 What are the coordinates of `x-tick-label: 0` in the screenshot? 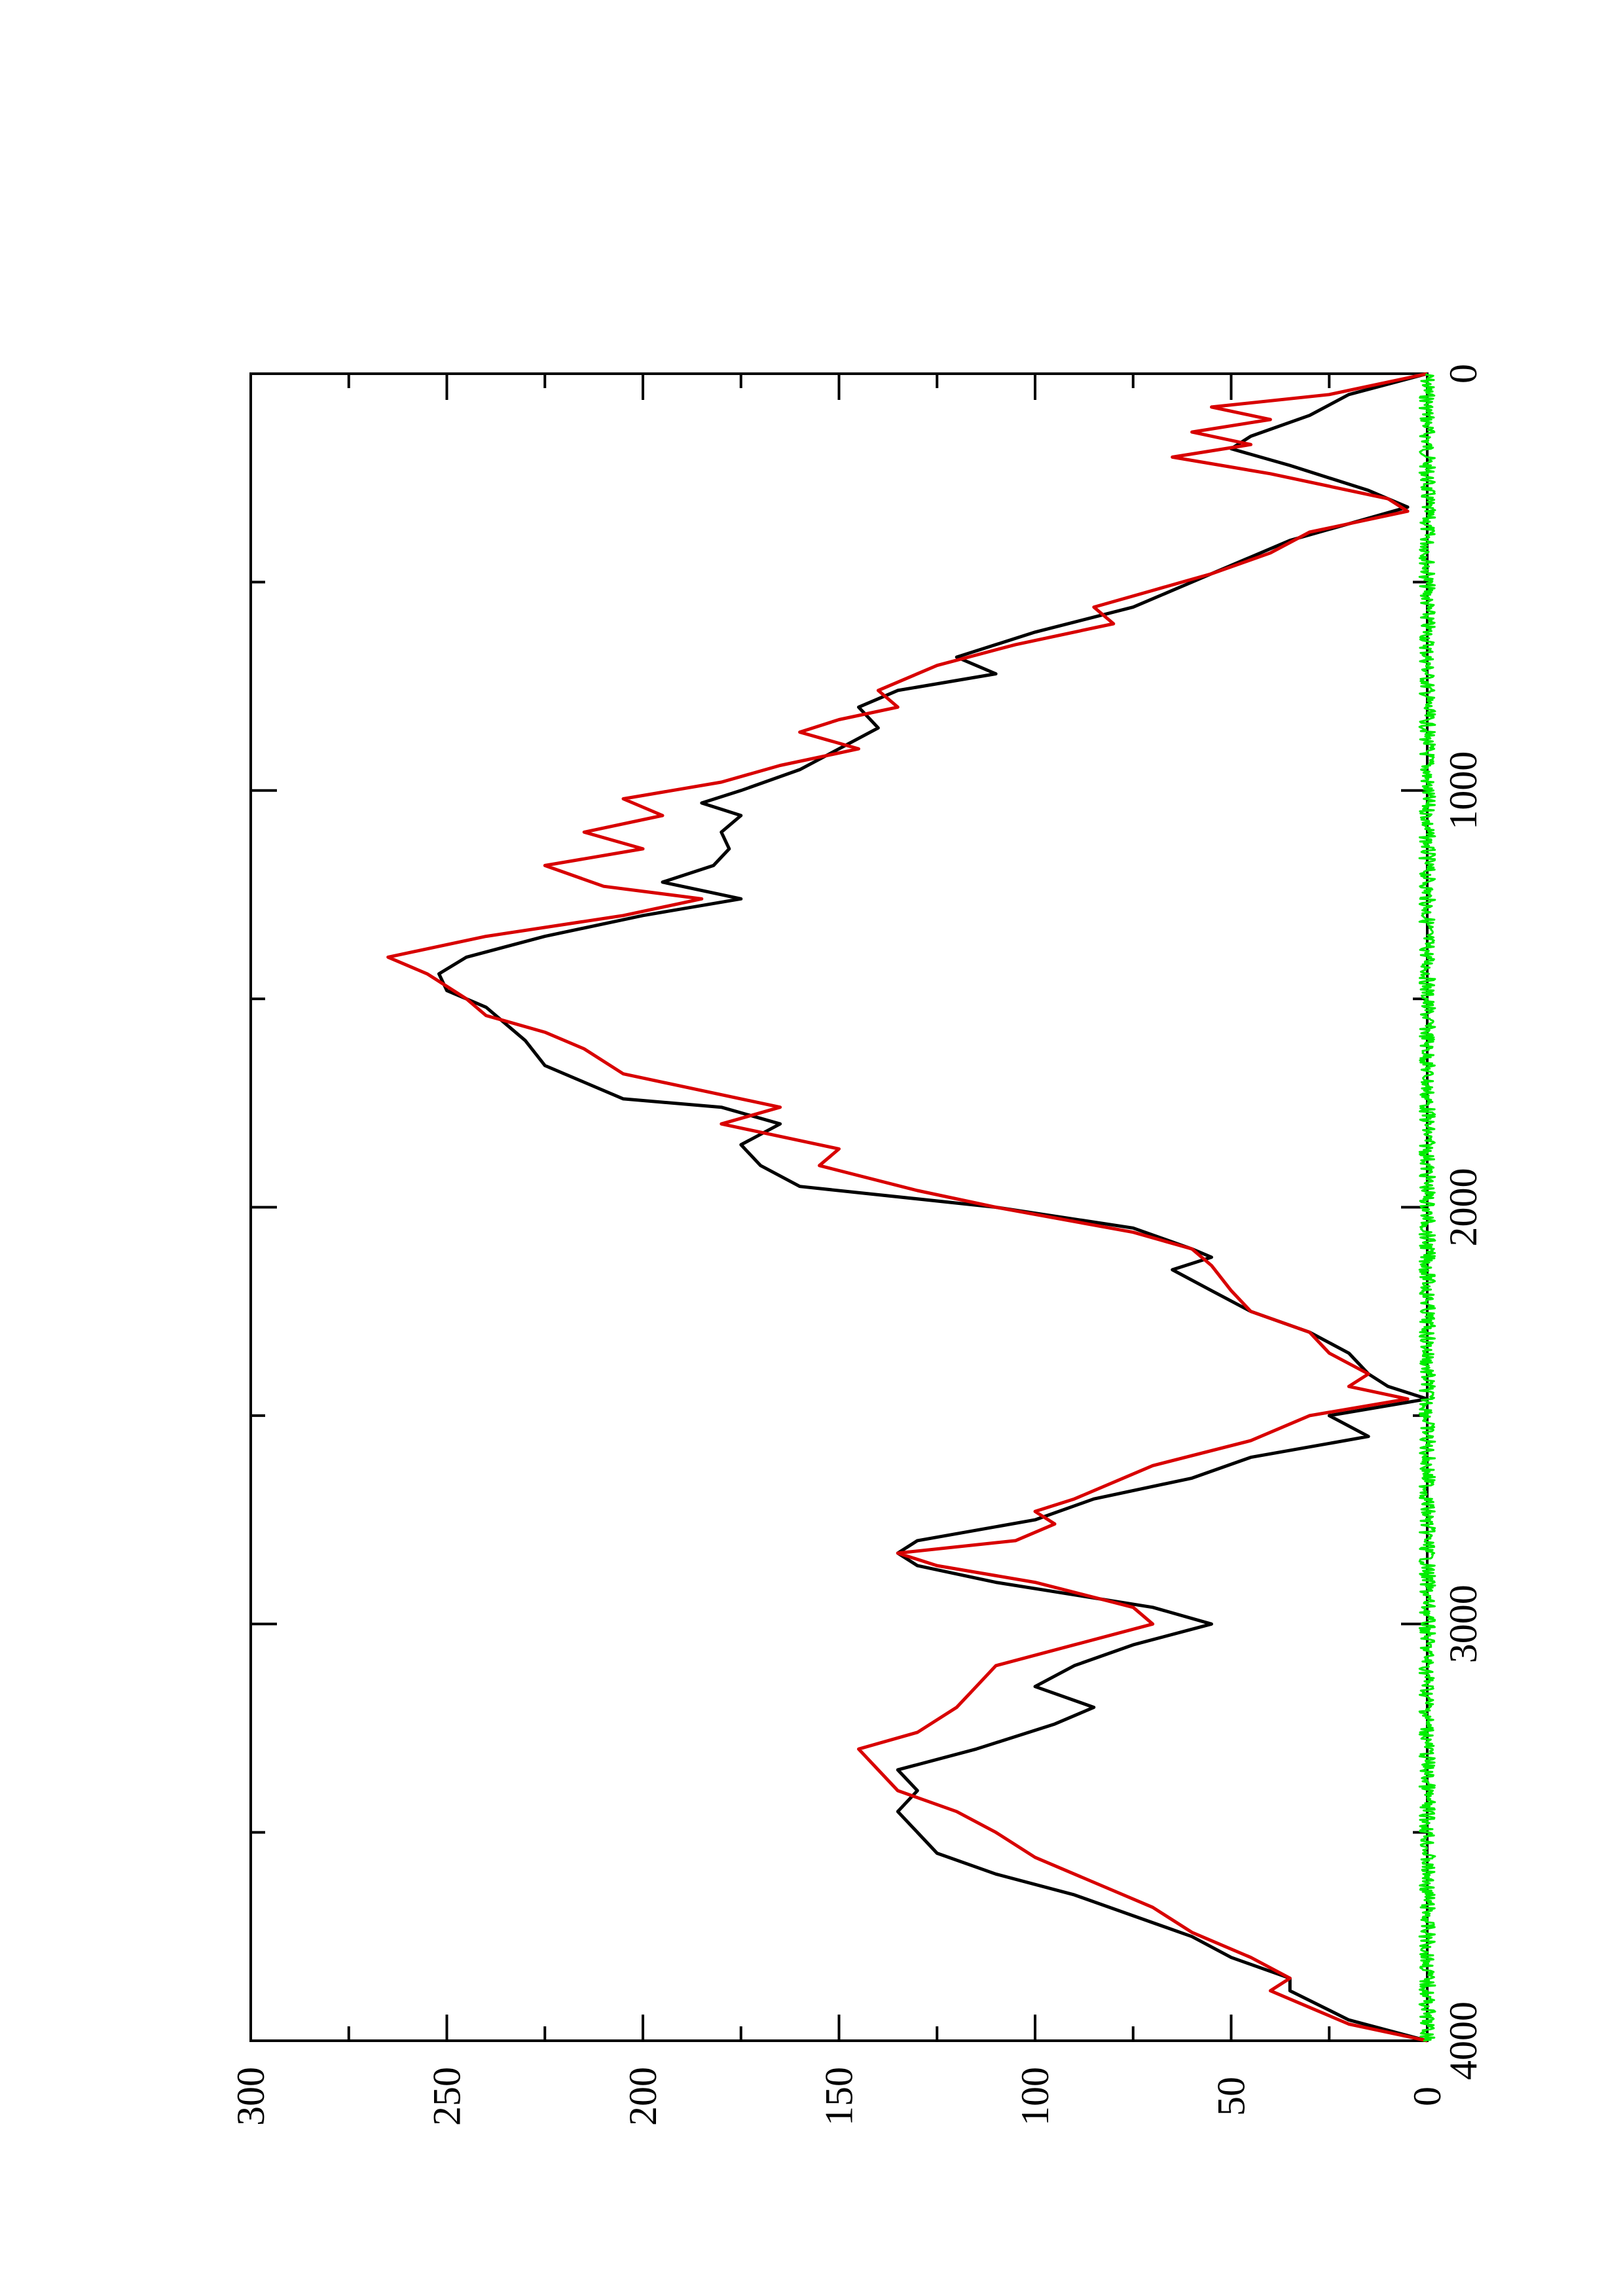 It's located at (1463, 374).